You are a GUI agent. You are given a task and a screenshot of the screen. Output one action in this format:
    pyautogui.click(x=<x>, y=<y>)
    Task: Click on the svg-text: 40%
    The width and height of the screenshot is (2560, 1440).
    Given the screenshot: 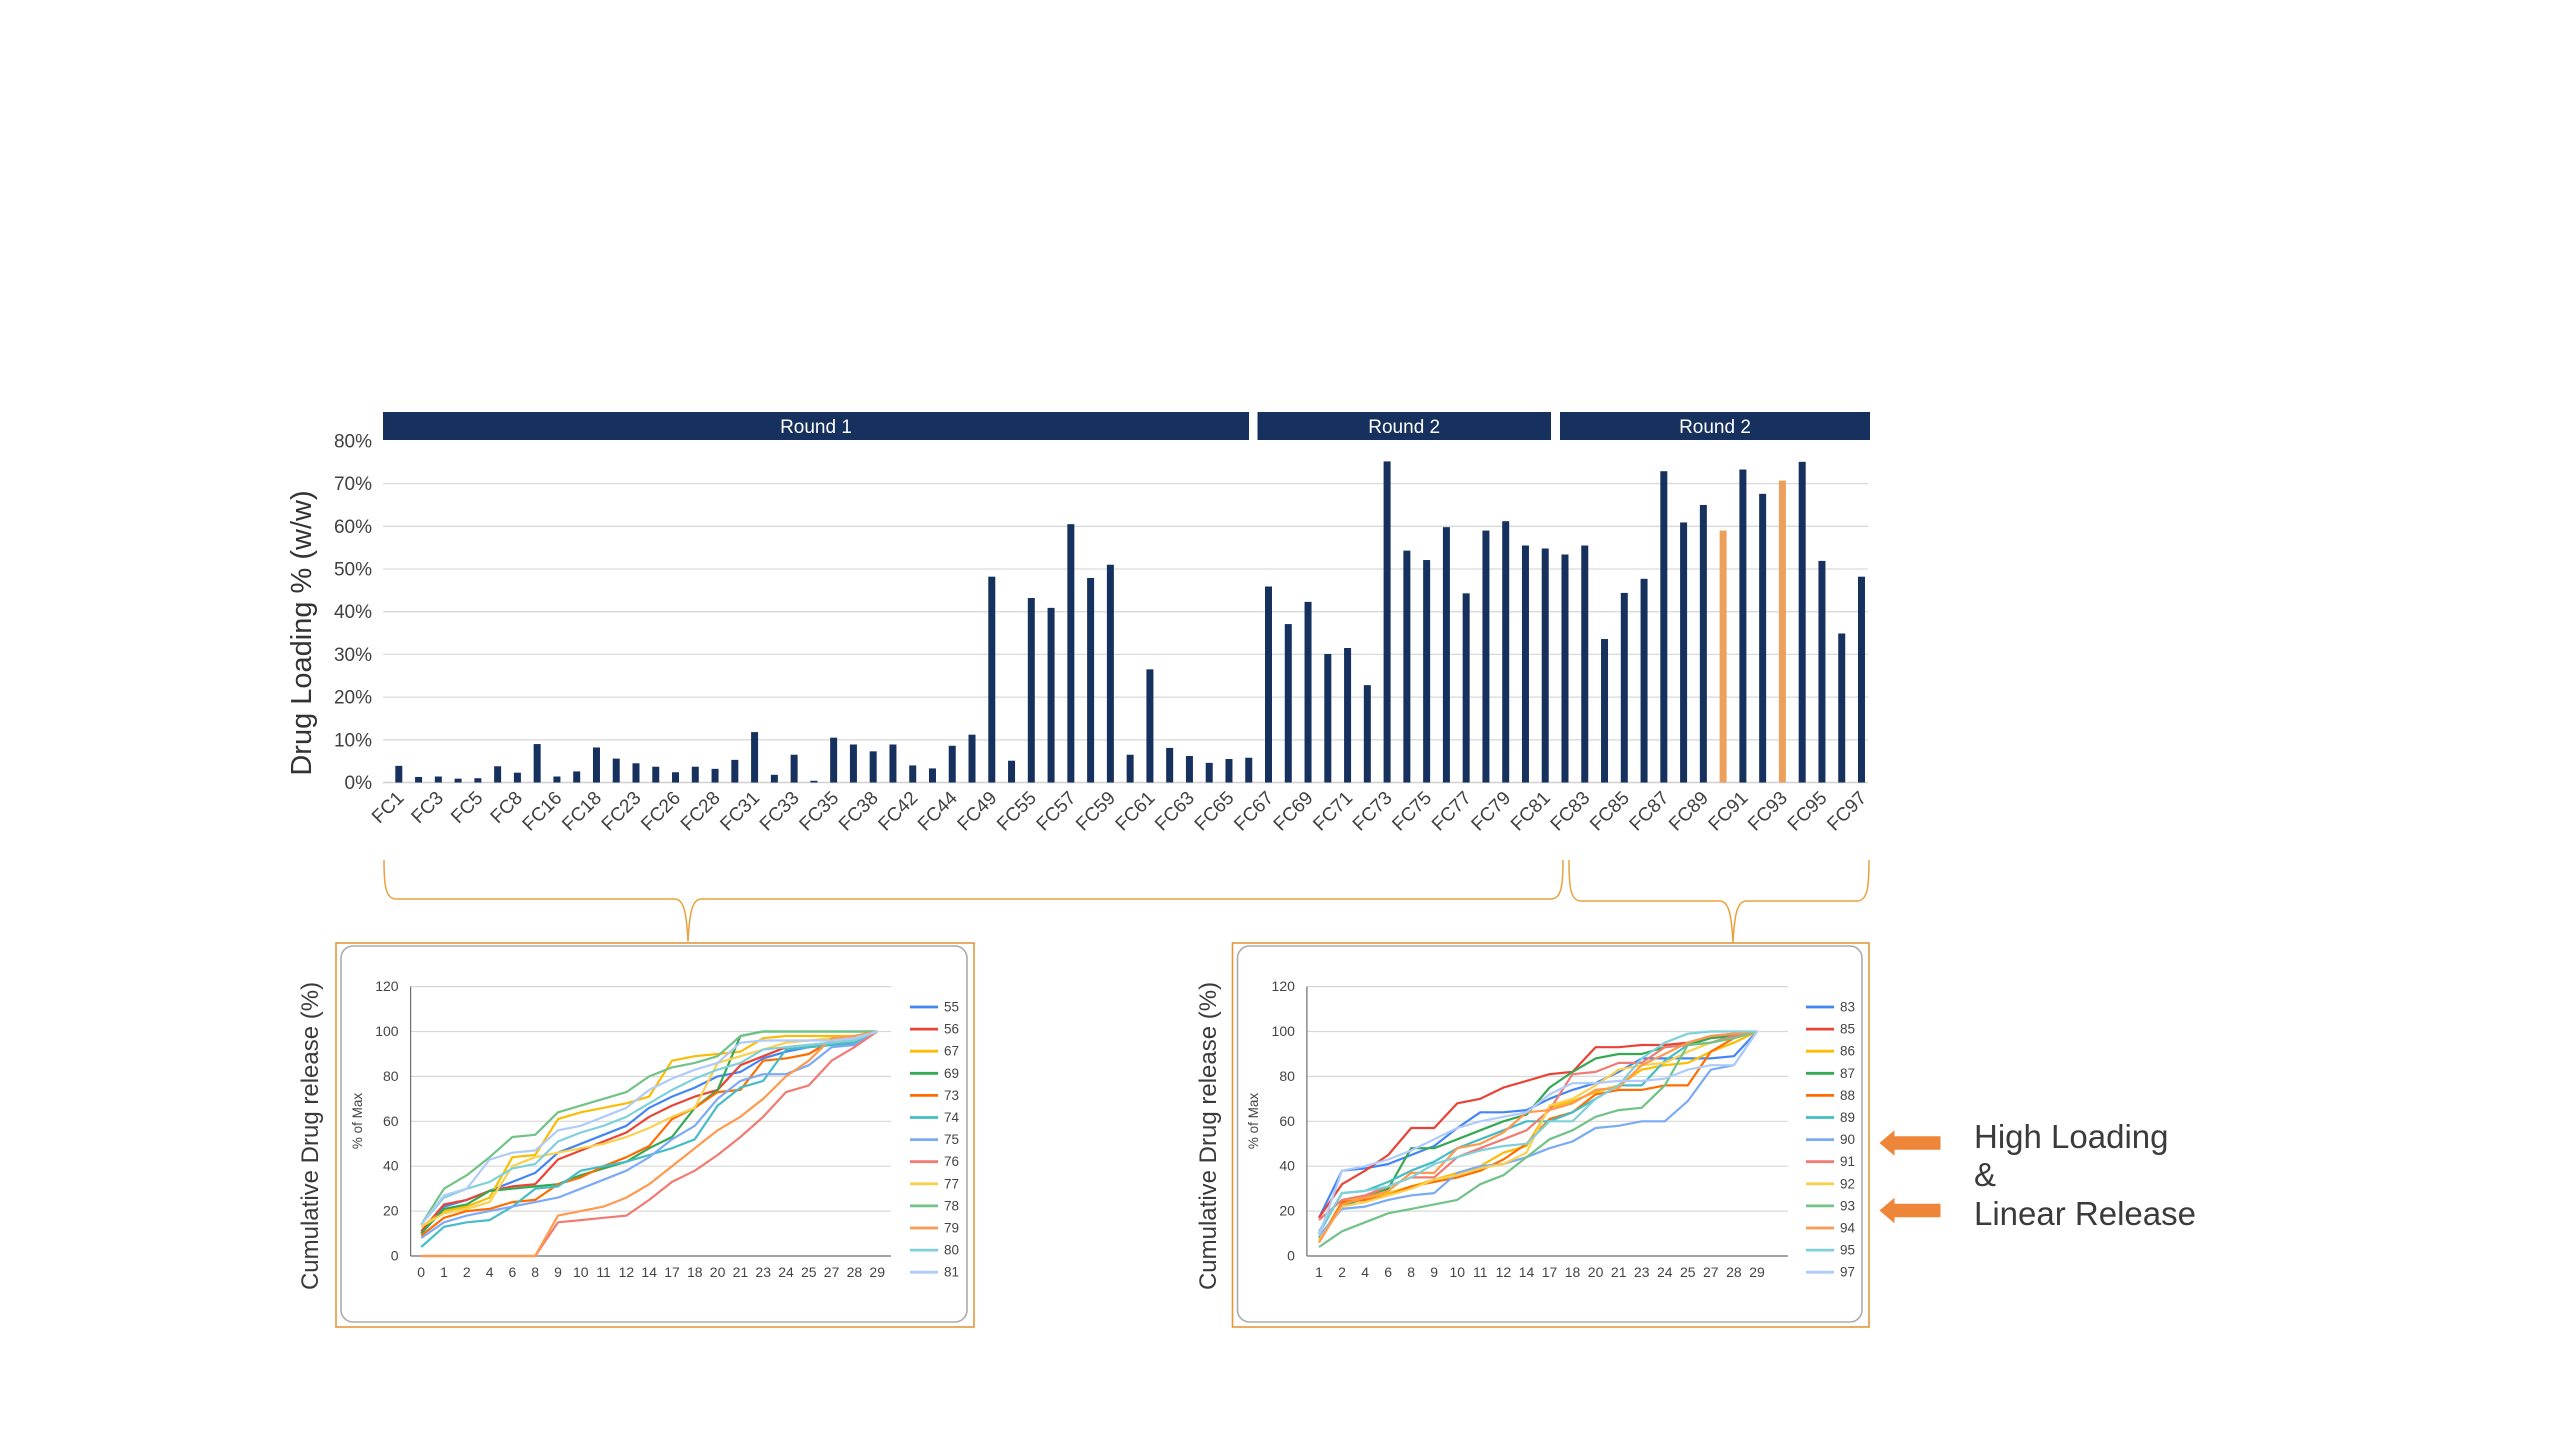 What is the action you would take?
    pyautogui.click(x=353, y=612)
    